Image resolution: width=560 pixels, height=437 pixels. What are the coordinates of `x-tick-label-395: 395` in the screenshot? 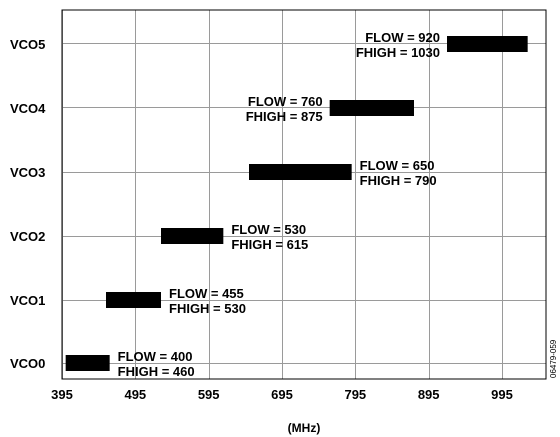 It's located at (62, 394).